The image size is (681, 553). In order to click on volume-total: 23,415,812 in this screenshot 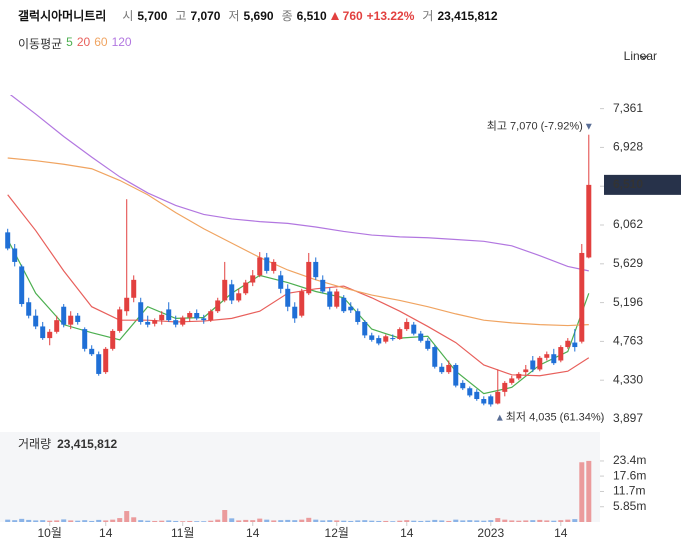, I will do `click(87, 444)`.